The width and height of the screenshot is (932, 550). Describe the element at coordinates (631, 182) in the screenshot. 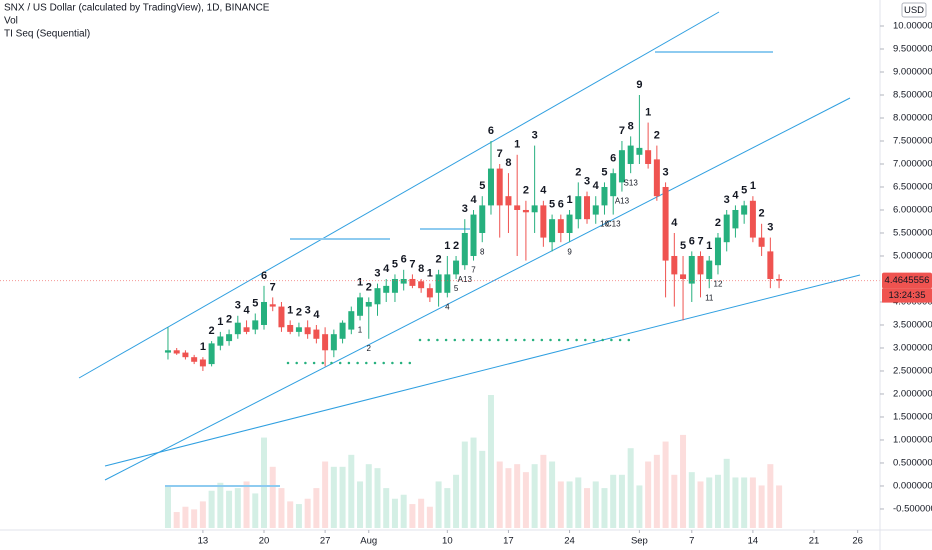

I see `td-countdown: S13` at that location.